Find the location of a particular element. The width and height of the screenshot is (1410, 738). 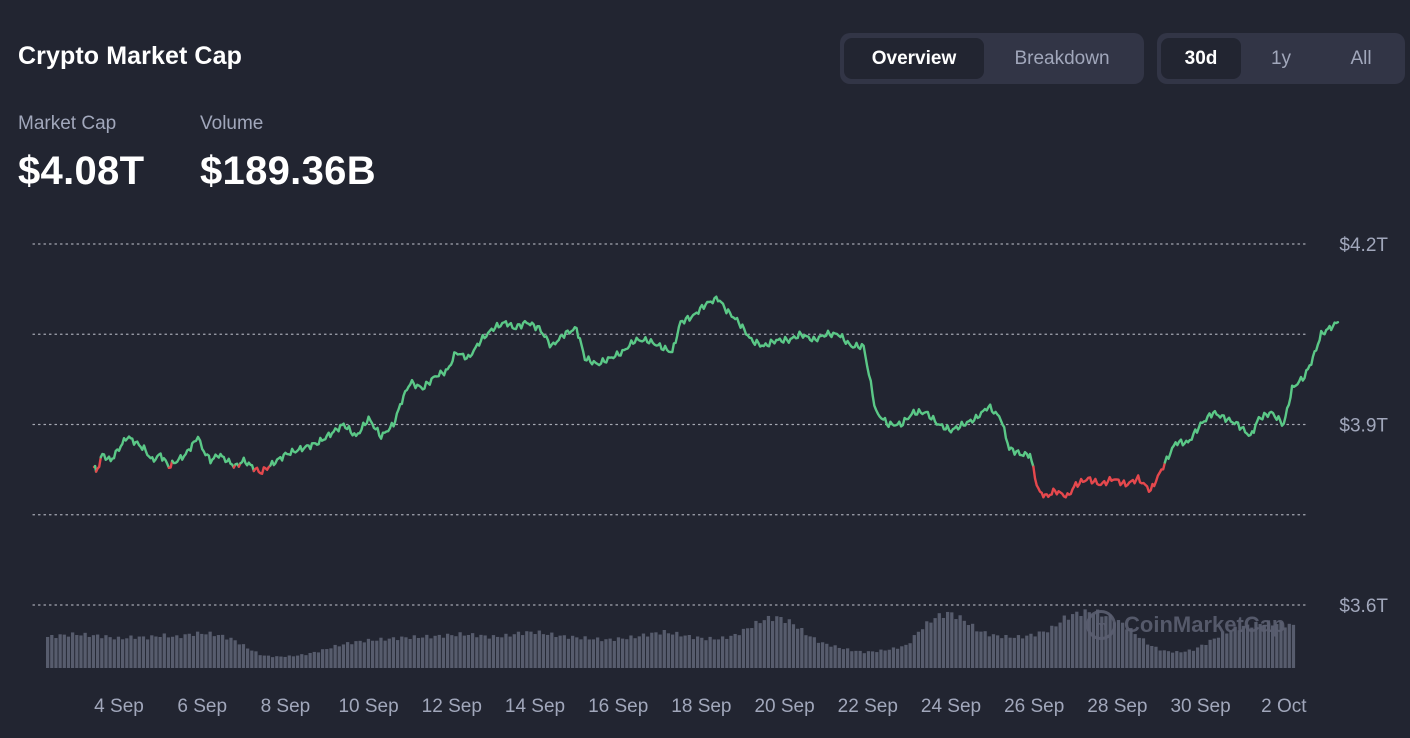

x-tick-label: 14 Sep is located at coordinates (535, 706).